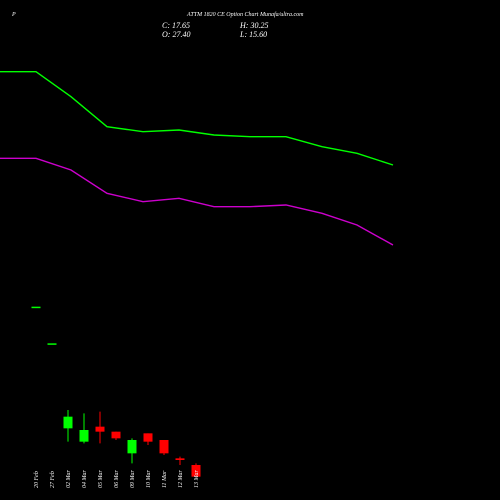 This screenshot has width=500, height=500. Describe the element at coordinates (176, 34) in the screenshot. I see `open-value: O: 27.40` at that location.